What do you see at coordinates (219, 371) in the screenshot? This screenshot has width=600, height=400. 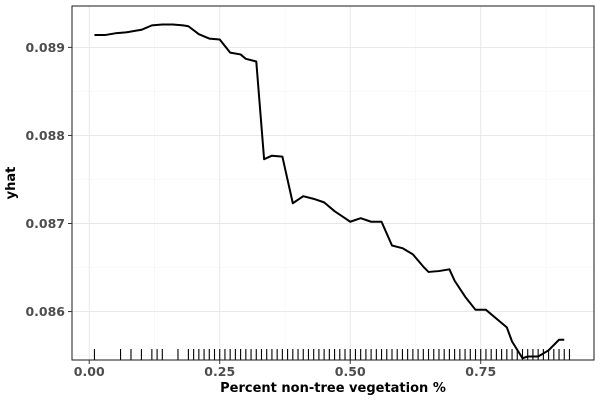 I see `x-tick-label: 0.25` at bounding box center [219, 371].